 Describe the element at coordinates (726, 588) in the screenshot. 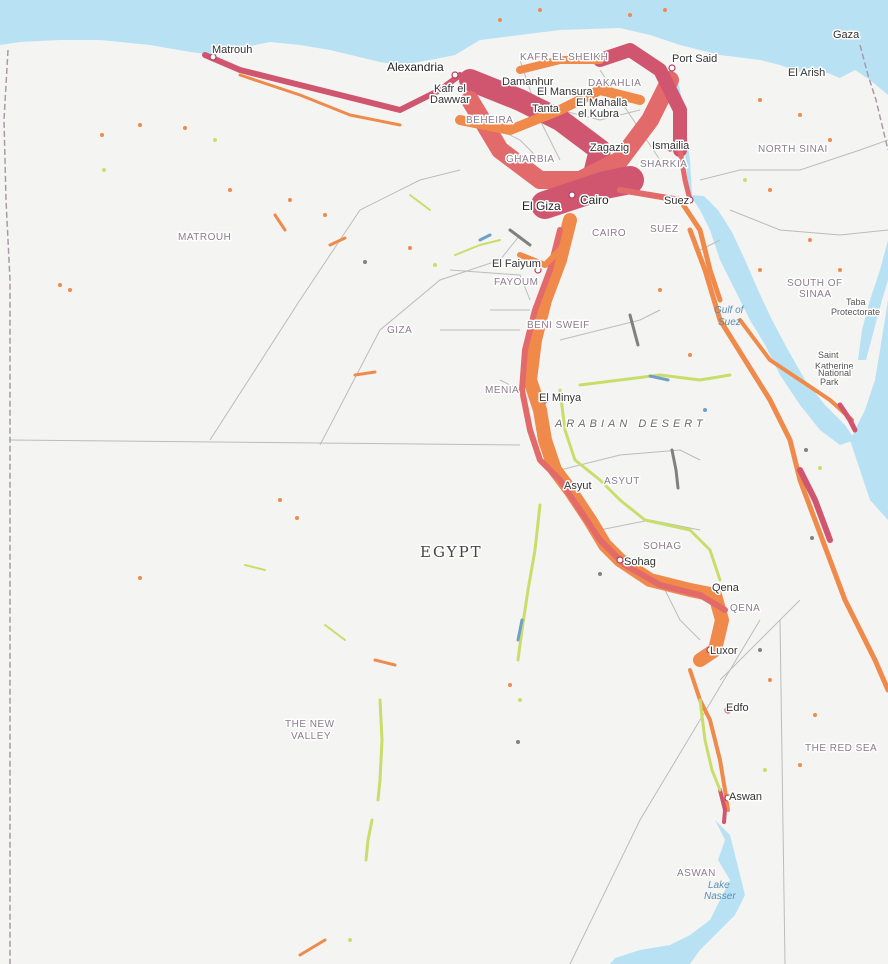

I see `city-label-qena: Qena` at that location.